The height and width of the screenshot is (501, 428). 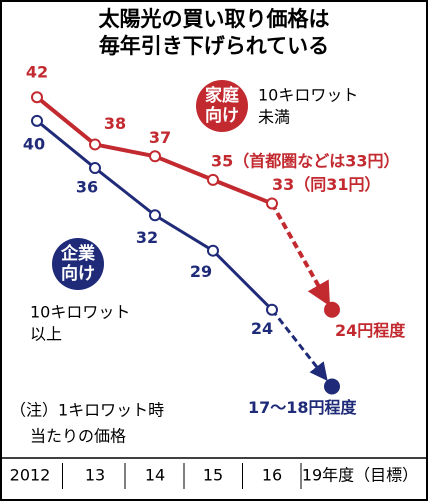 I want to click on value-label: 32, so click(x=147, y=237).